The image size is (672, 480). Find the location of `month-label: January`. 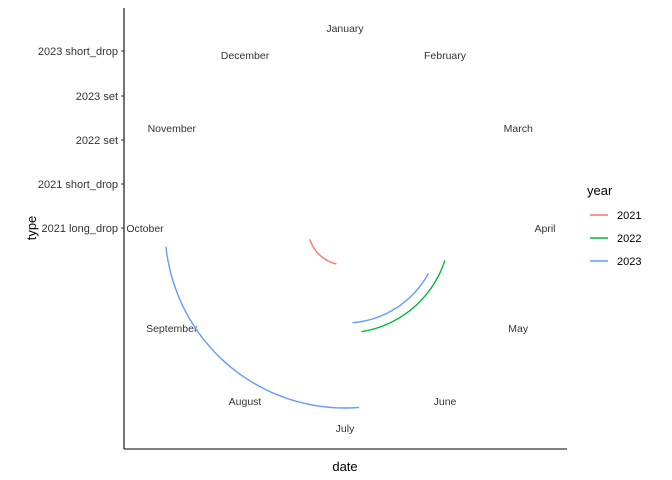

month-label: January is located at coordinates (345, 29).